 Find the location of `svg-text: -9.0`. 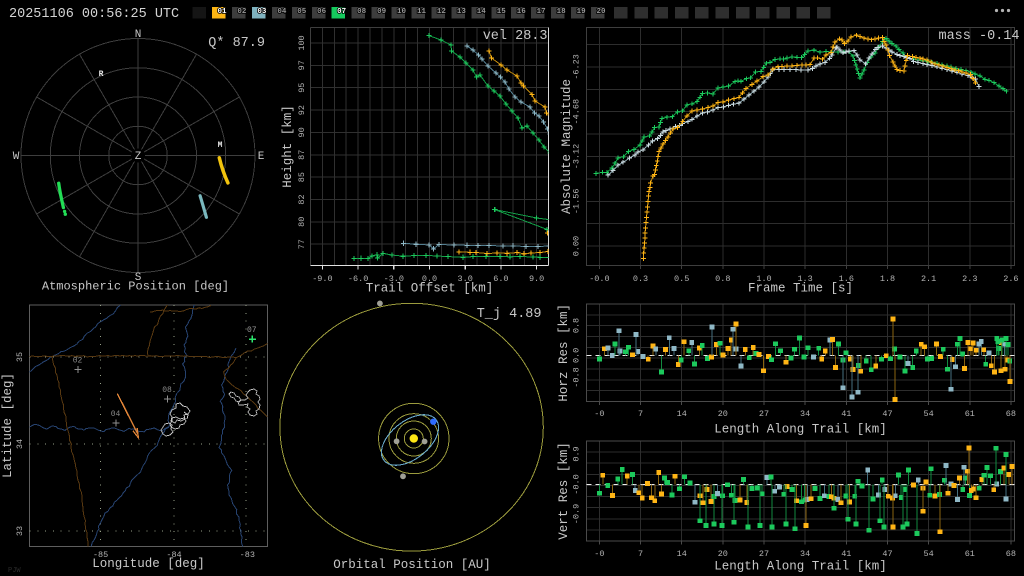

svg-text: -9.0 is located at coordinates (322, 279).